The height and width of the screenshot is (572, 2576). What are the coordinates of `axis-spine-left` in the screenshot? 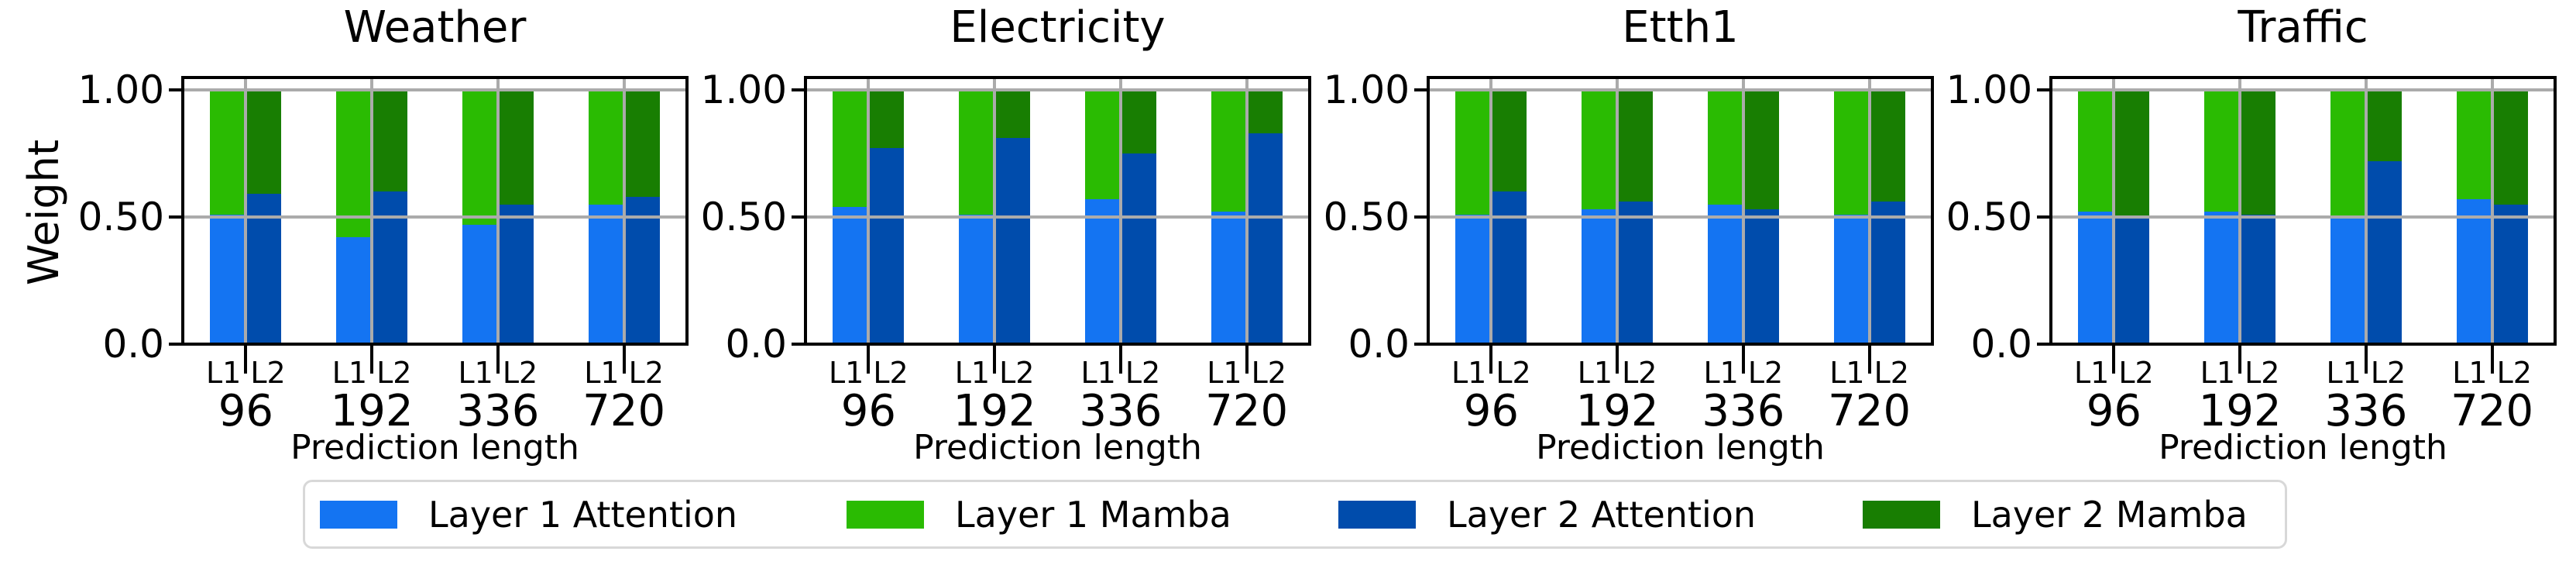 It's located at (182, 211).